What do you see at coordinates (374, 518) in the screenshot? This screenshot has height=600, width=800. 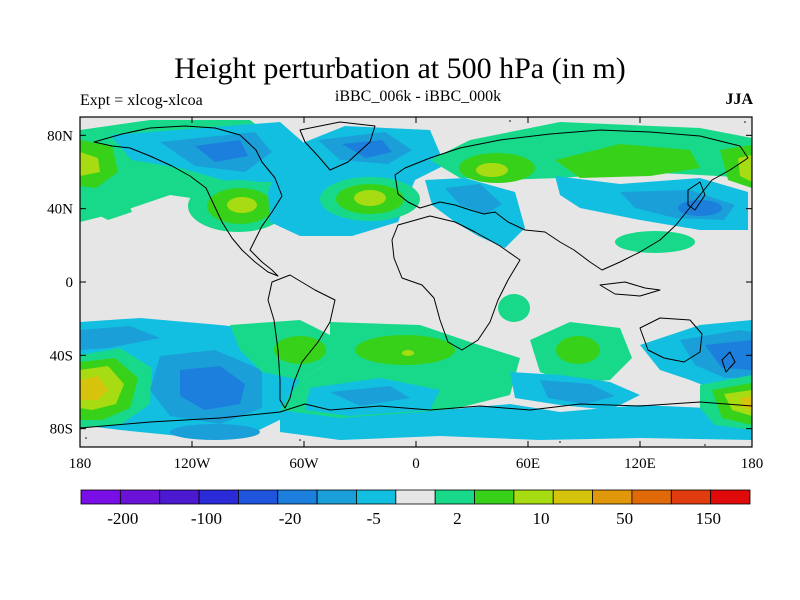 I see `colorbar-label: -5` at bounding box center [374, 518].